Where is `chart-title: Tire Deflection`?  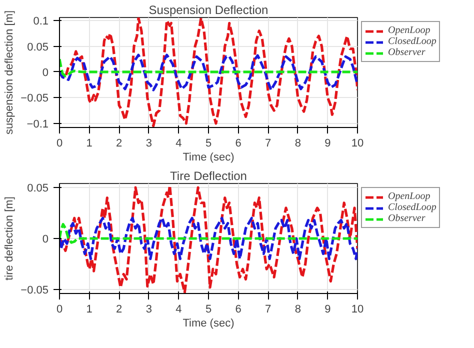
chart-title: Tire Deflection is located at coordinates (208, 176).